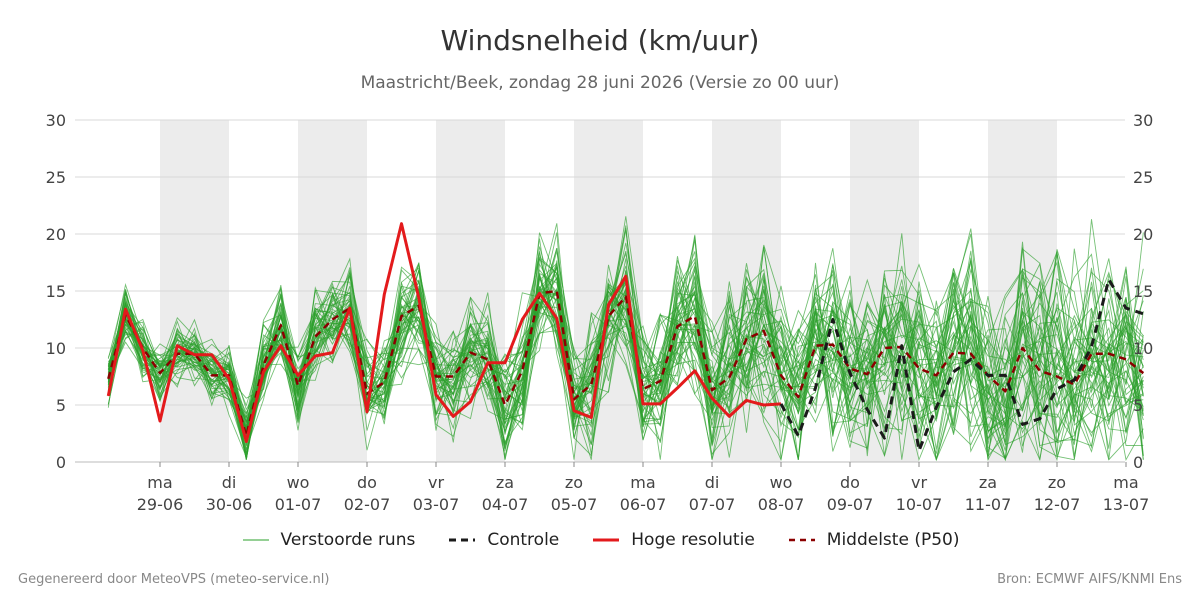 This screenshot has height=600, width=1200. I want to click on legend-item-hires: Hoge resolutie, so click(673, 540).